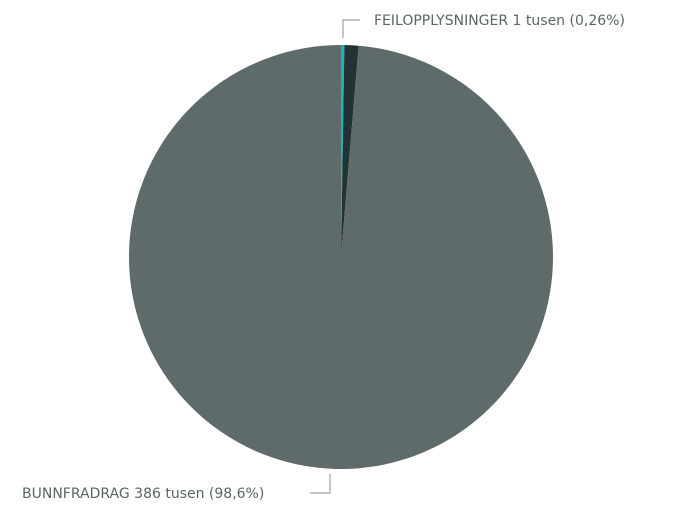 This screenshot has height=505, width=678. What do you see at coordinates (143, 494) in the screenshot?
I see `slice-label-bunnfradrag: BUNNFRADRAG 386 tusen (98,6%)` at bounding box center [143, 494].